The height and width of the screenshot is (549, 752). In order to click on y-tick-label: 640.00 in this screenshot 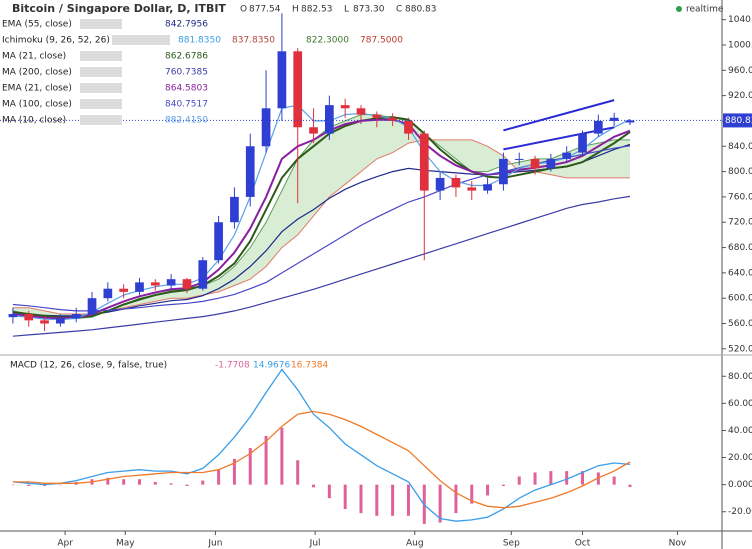, I will do `click(740, 273)`.